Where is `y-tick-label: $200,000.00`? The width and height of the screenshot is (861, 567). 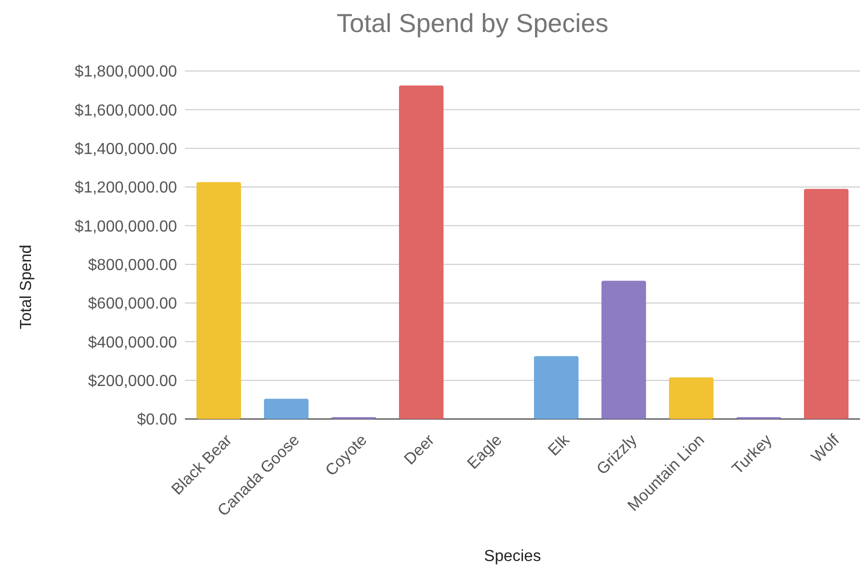 y-tick-label: $200,000.00 is located at coordinates (133, 381).